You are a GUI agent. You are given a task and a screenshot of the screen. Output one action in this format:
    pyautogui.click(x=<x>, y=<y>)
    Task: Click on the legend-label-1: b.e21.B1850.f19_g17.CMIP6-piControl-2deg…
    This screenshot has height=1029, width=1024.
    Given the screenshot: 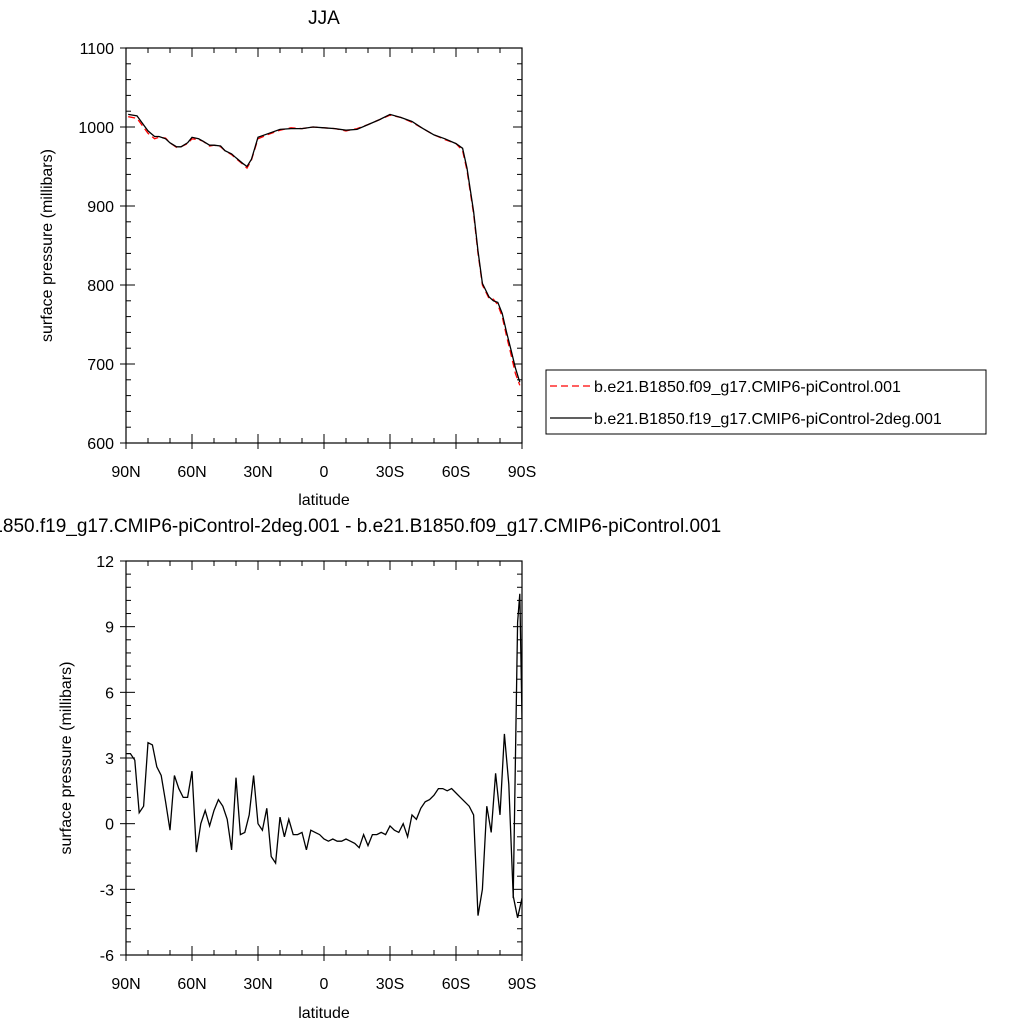 What is the action you would take?
    pyautogui.click(x=768, y=419)
    